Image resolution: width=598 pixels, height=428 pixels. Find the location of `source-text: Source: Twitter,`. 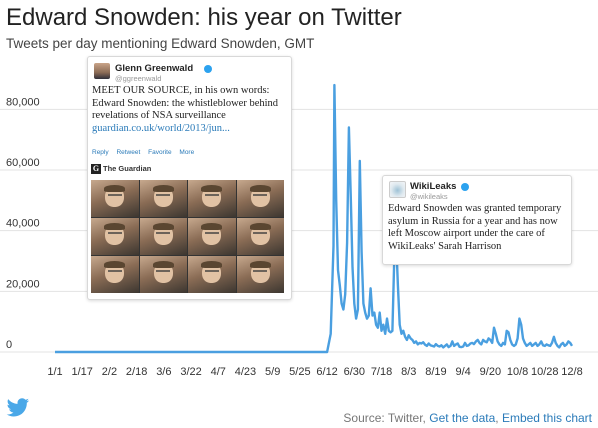

source-text: Source: Twitter, is located at coordinates (386, 418).